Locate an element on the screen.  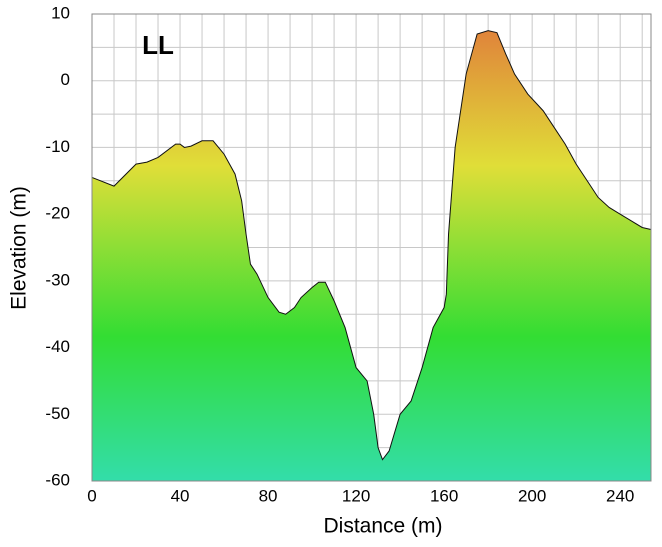
x-tick-label: 240 is located at coordinates (620, 495).